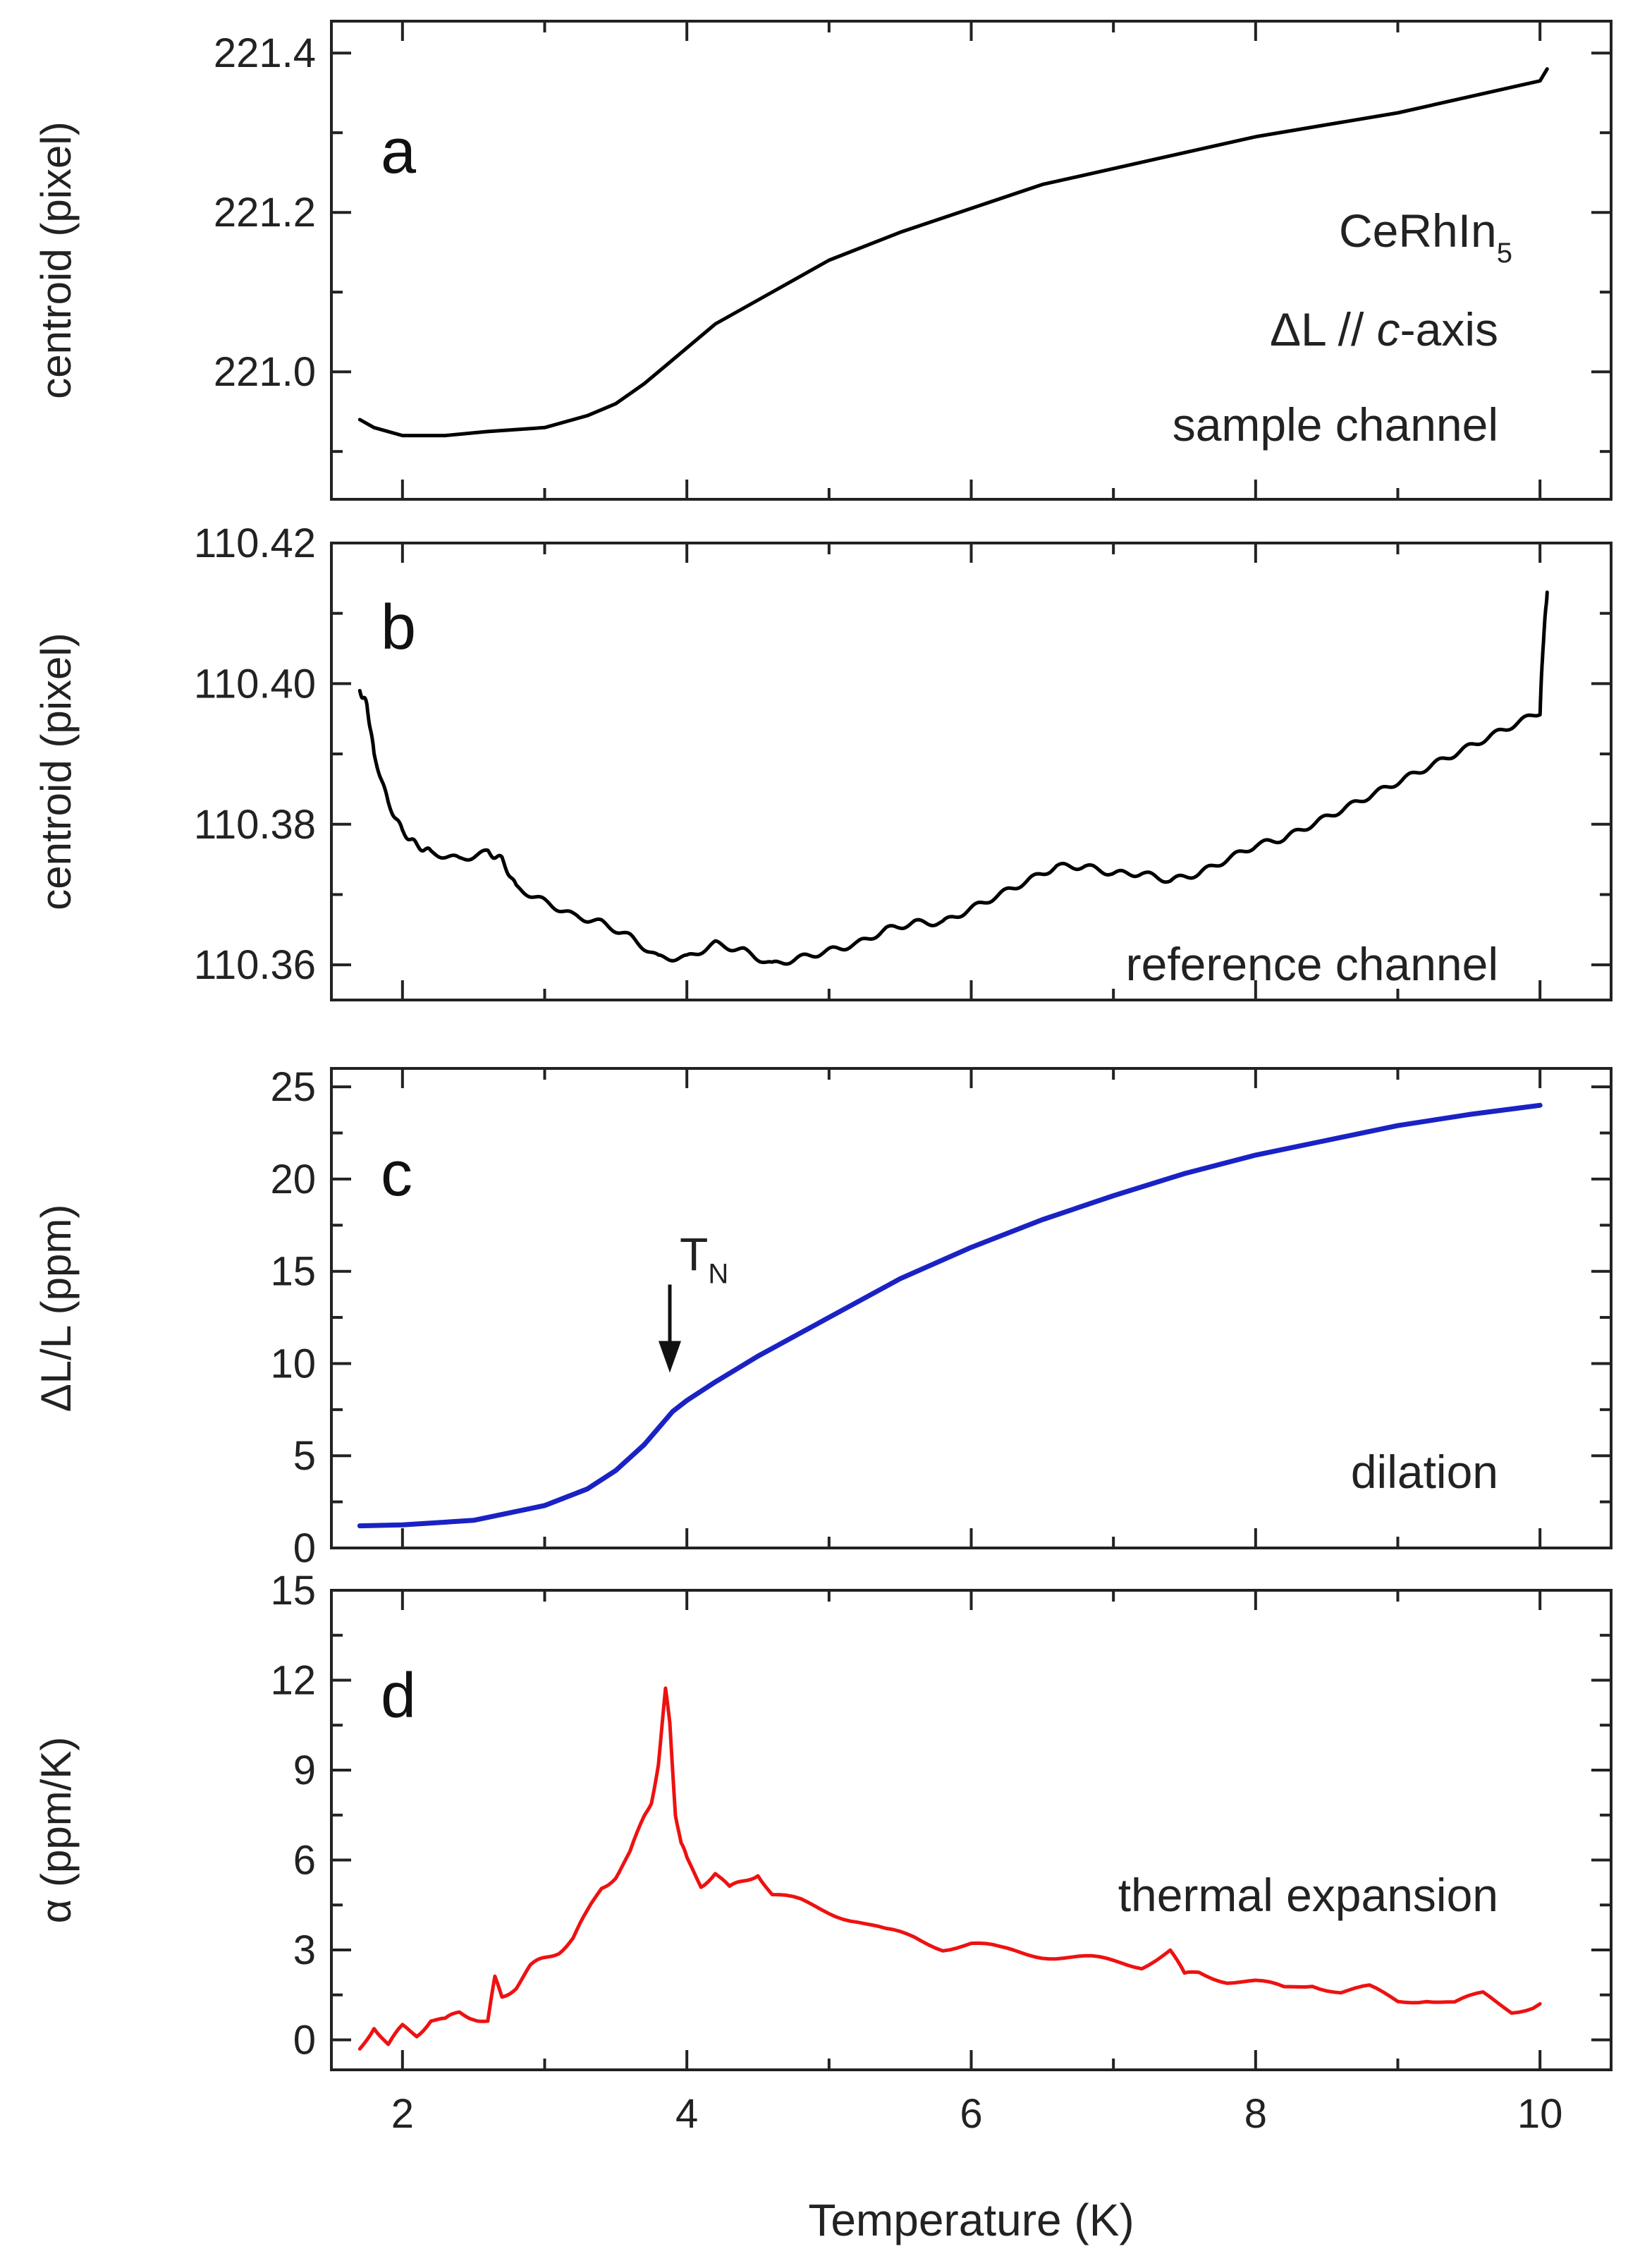 This screenshot has width=1640, height=2268. What do you see at coordinates (255, 543) in the screenshot?
I see `y-tick-label: 110.42` at bounding box center [255, 543].